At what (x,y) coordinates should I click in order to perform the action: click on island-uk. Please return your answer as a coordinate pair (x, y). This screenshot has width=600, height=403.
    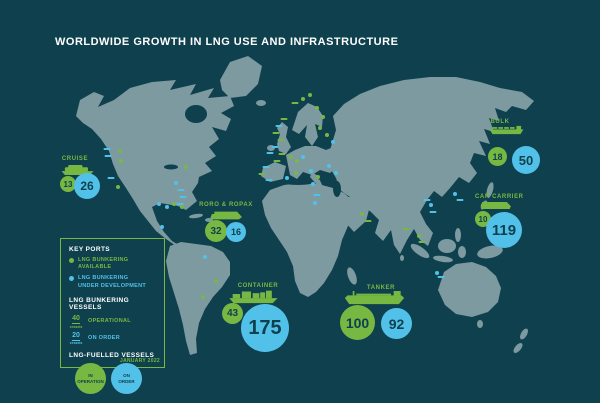
    Looking at the image, I should click on (284, 138).